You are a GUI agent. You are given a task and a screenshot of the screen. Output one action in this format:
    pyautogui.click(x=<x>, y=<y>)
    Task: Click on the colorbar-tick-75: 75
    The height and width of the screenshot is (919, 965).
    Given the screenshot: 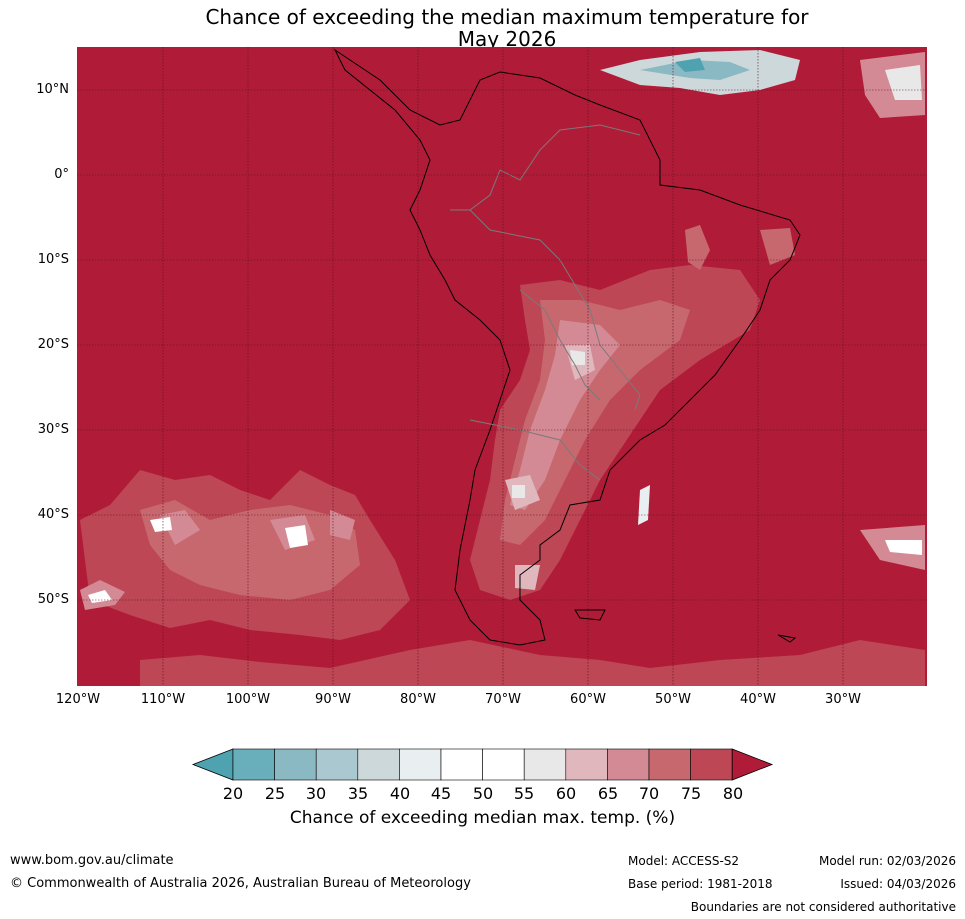 What is the action you would take?
    pyautogui.click(x=691, y=793)
    